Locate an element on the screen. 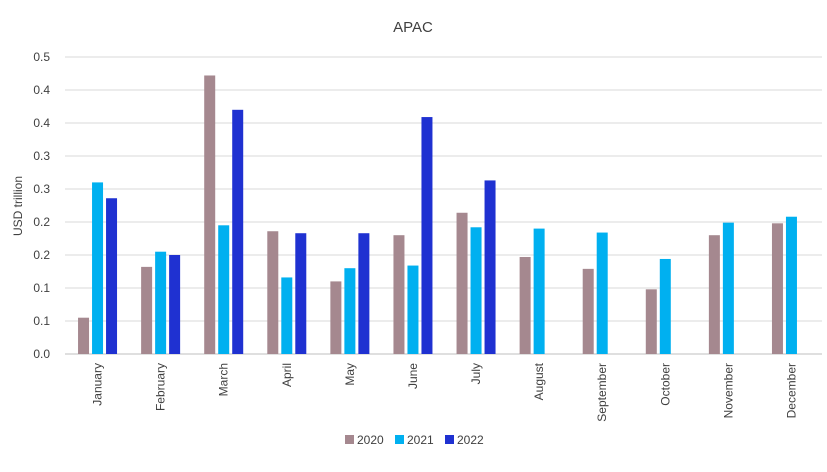  y-axis-title: USD trillion is located at coordinates (18, 206).